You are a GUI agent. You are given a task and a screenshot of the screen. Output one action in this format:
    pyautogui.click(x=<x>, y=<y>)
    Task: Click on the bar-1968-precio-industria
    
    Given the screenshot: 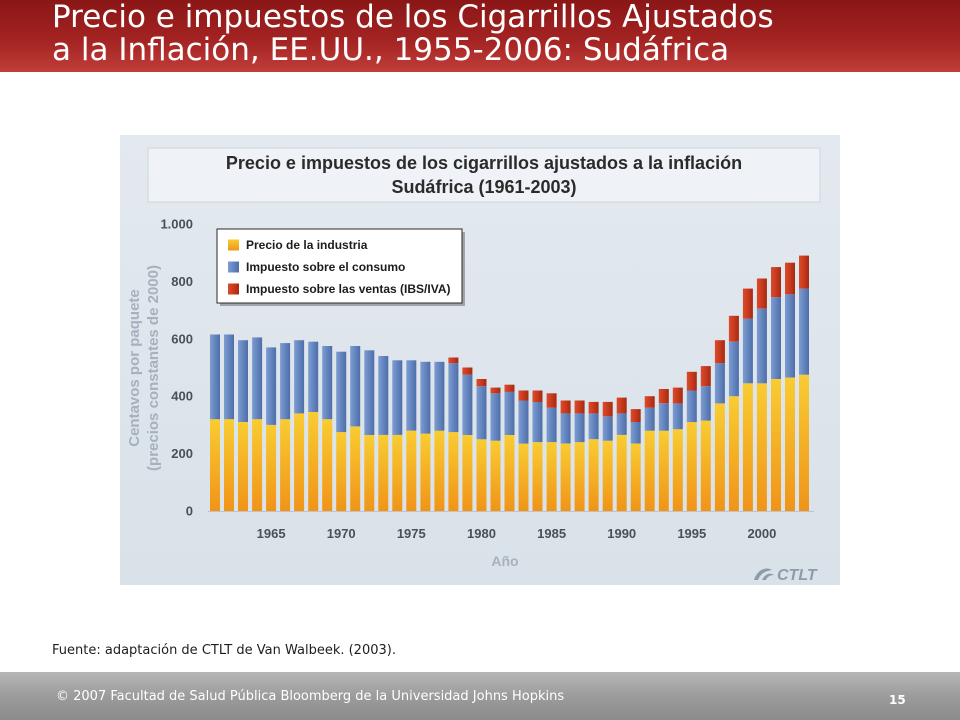 What is the action you would take?
    pyautogui.click(x=313, y=461)
    